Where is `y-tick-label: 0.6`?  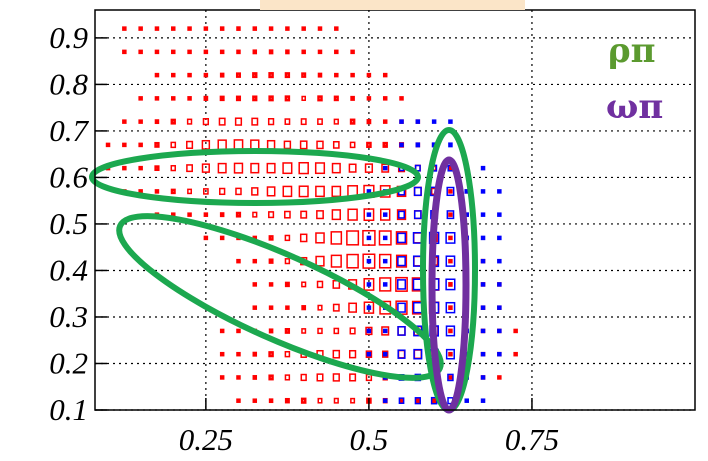
y-tick-label: 0.6 is located at coordinates (68, 176).